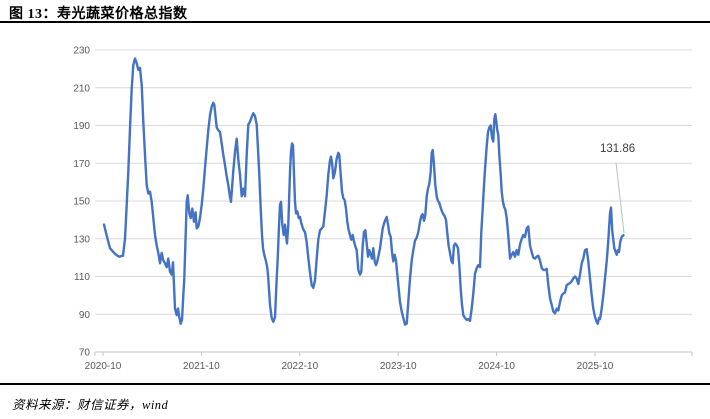 The width and height of the screenshot is (710, 419). Describe the element at coordinates (85, 315) in the screenshot. I see `y-axis-label: 90` at that location.